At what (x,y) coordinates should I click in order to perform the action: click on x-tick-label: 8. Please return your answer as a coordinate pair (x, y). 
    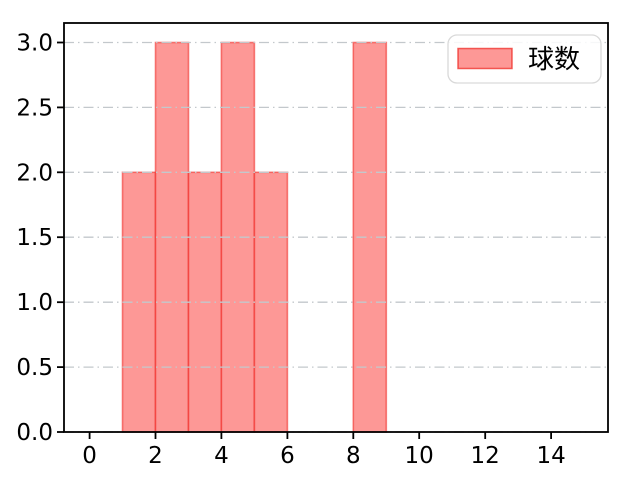
    Looking at the image, I should click on (353, 456).